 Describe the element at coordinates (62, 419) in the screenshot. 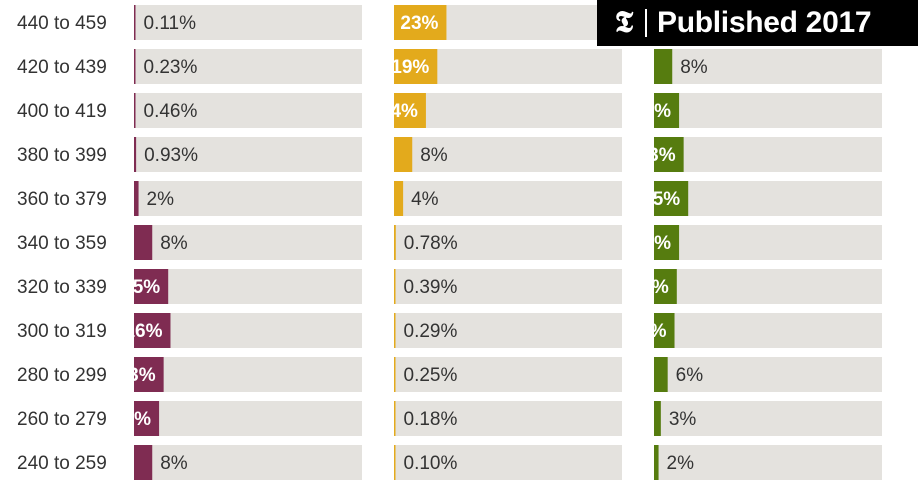

I see `row-label: 260 to 279` at that location.